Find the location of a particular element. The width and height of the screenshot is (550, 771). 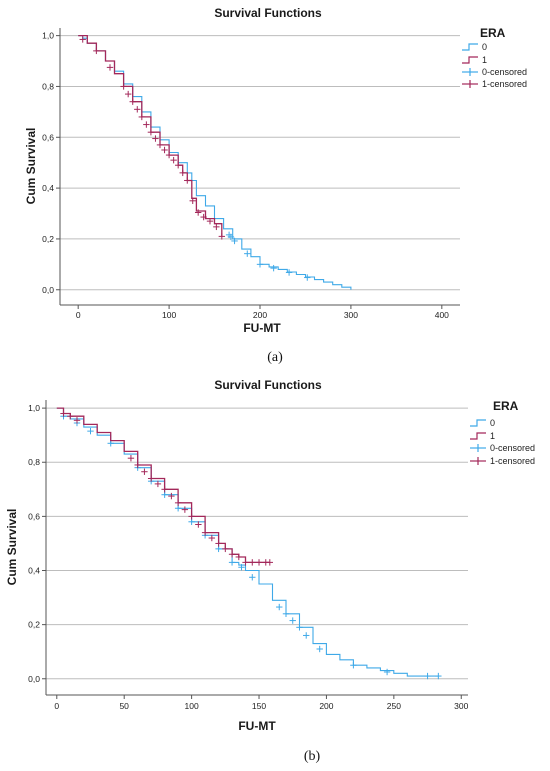

legend-title-a: ERA is located at coordinates (493, 33).